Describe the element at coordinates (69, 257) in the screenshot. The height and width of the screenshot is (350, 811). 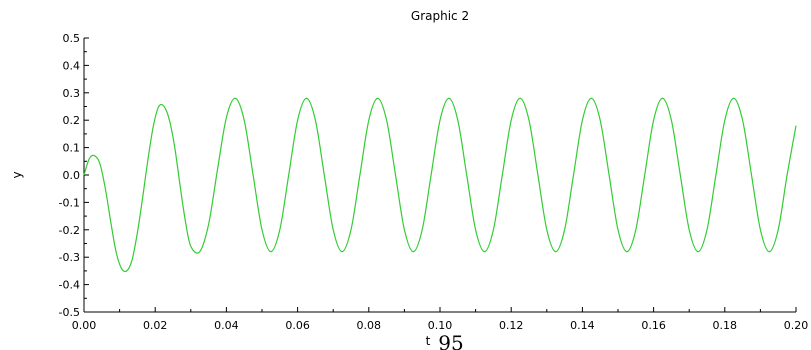
I see `y-tick-label: -0.3` at that location.